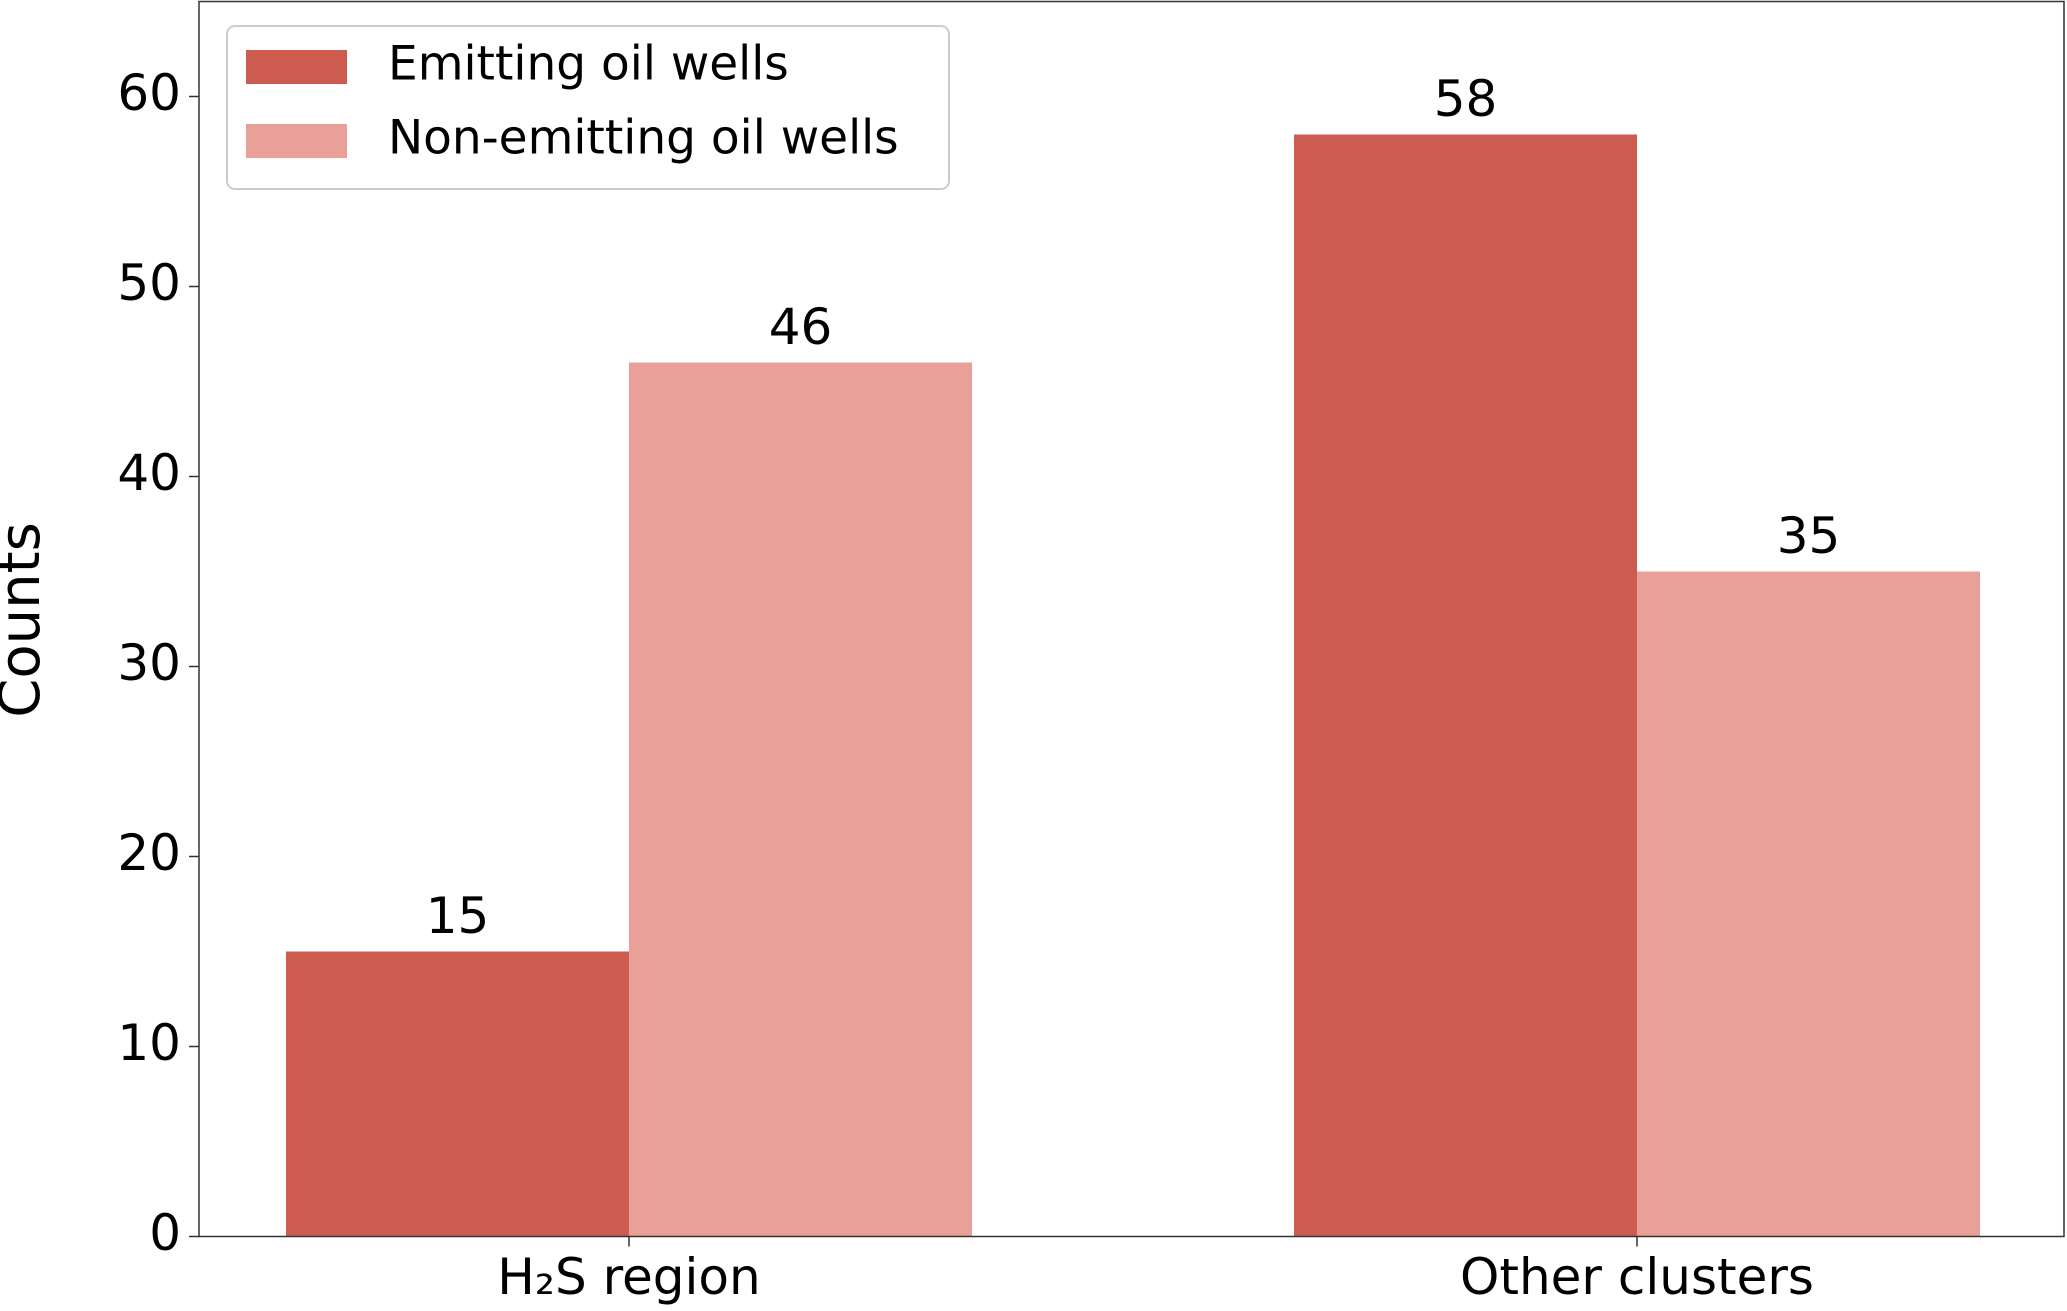 Image resolution: width=2067 pixels, height=1311 pixels. What do you see at coordinates (149, 853) in the screenshot?
I see `y-tick-label: 20` at bounding box center [149, 853].